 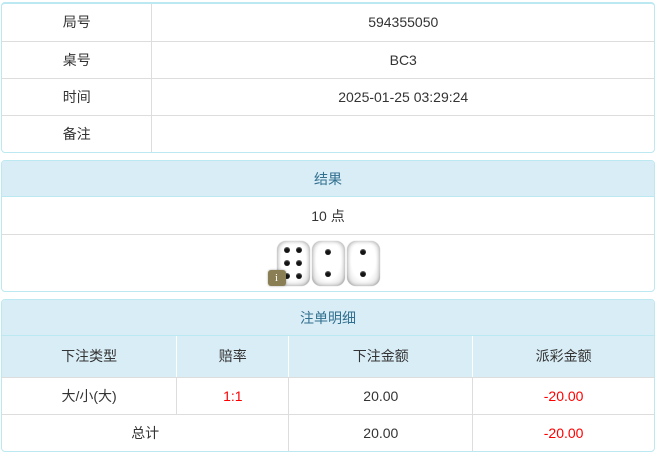 What do you see at coordinates (380, 432) in the screenshot?
I see `total-amount: 20.00` at bounding box center [380, 432].